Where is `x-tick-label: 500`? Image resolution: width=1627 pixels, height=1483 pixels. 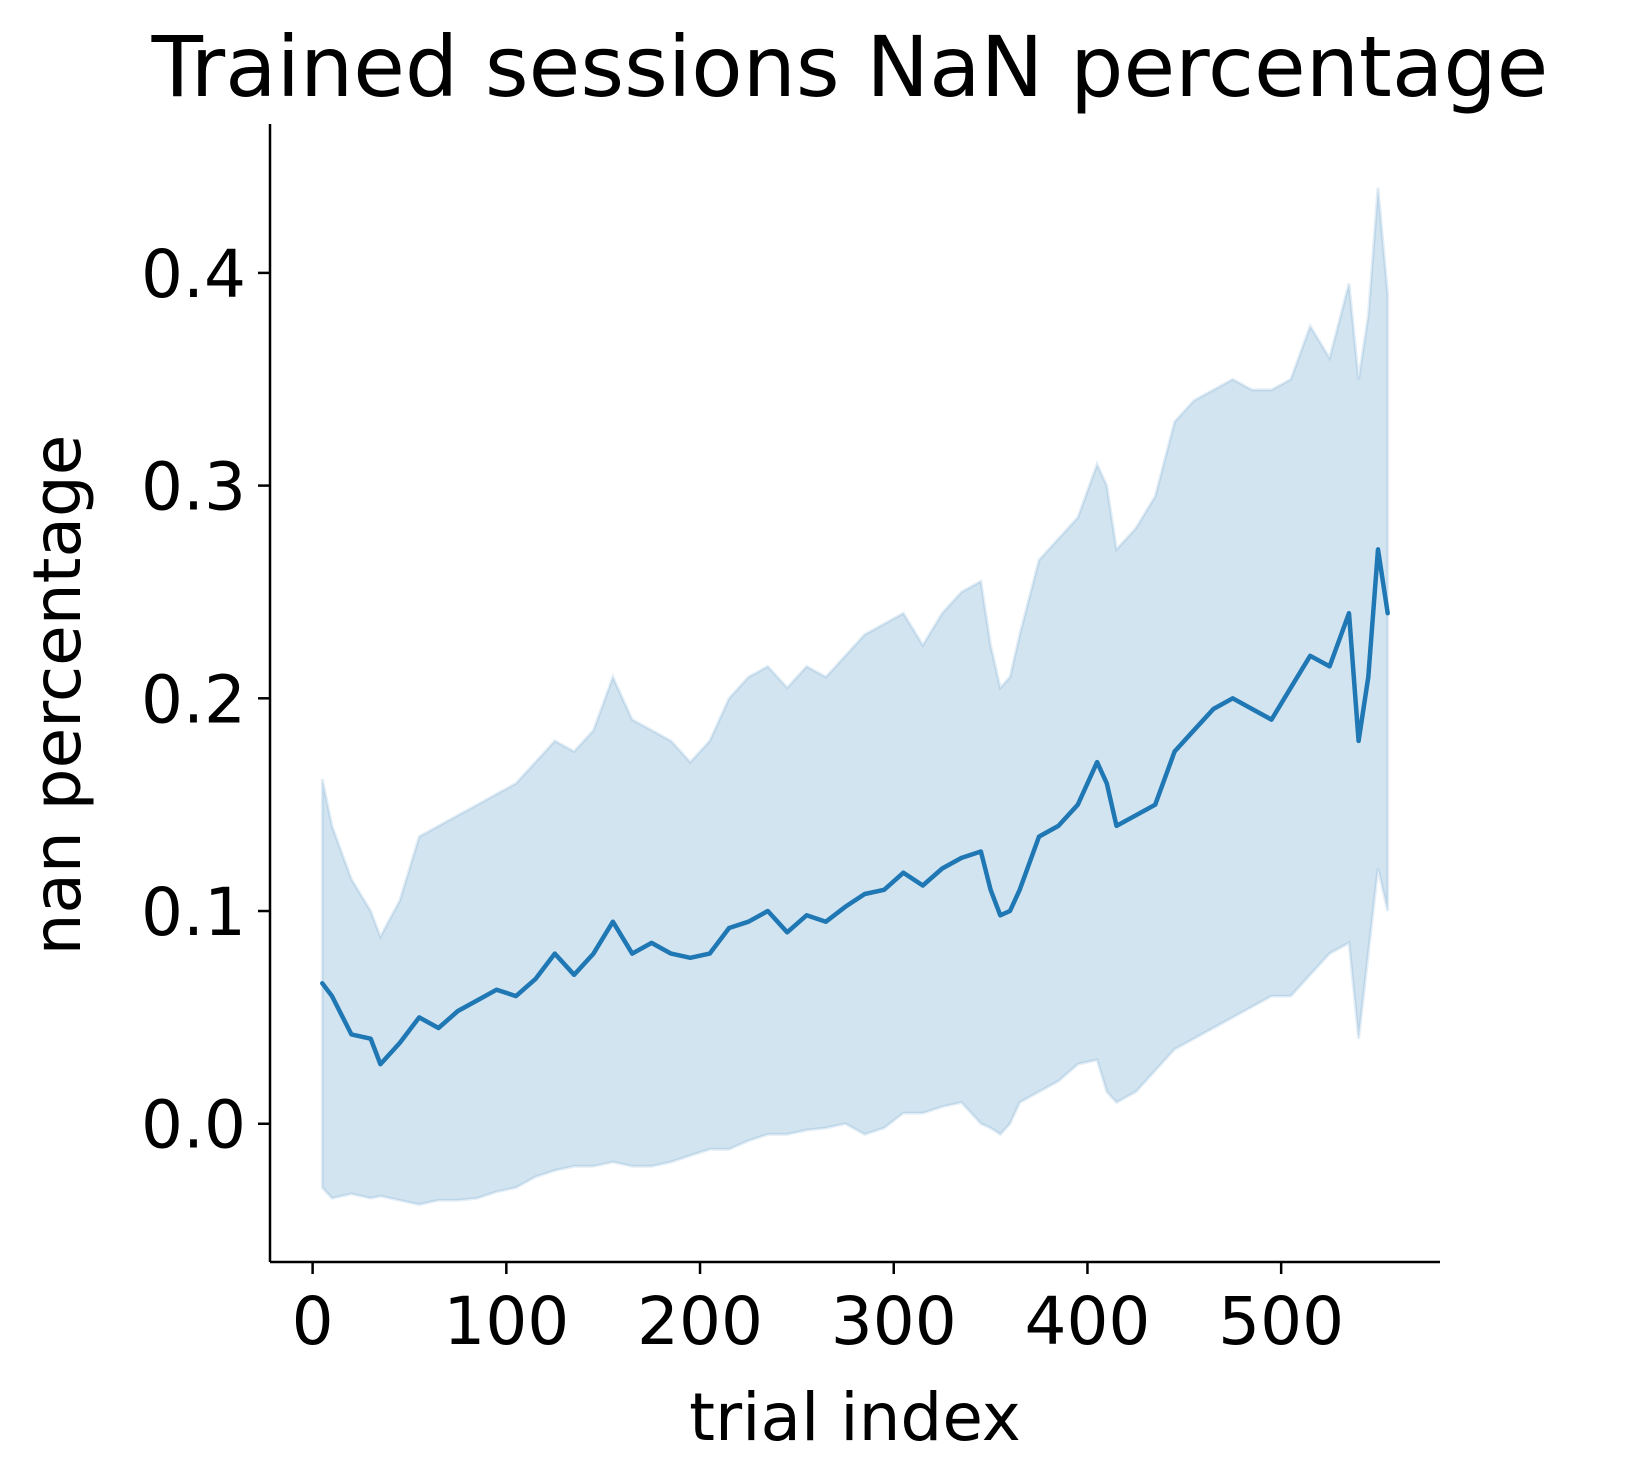
x-tick-label: 500 is located at coordinates (1281, 1321).